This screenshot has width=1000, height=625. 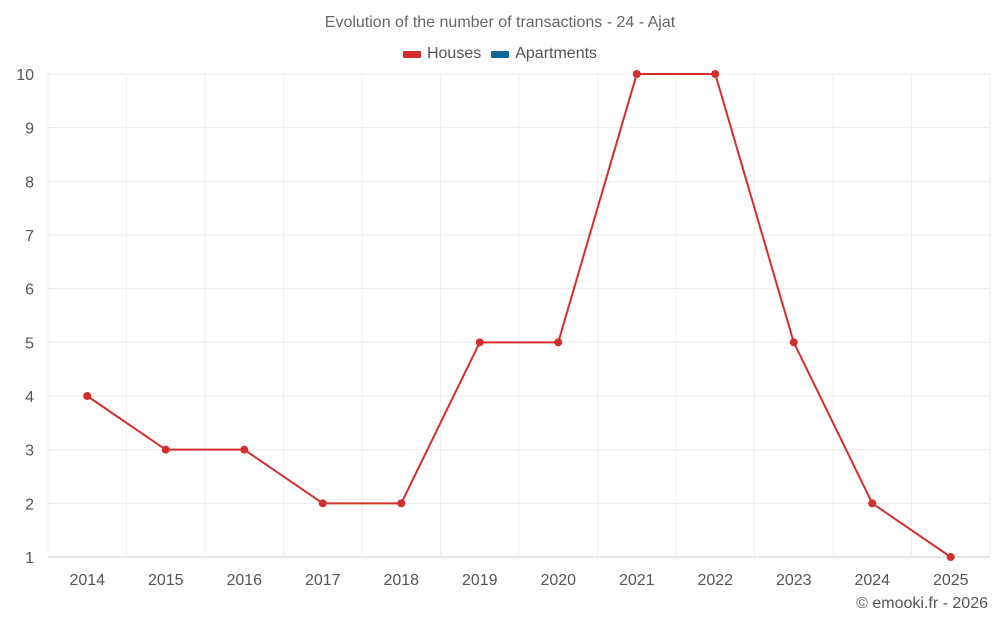 What do you see at coordinates (29, 290) in the screenshot?
I see `y-tick-label: 6` at bounding box center [29, 290].